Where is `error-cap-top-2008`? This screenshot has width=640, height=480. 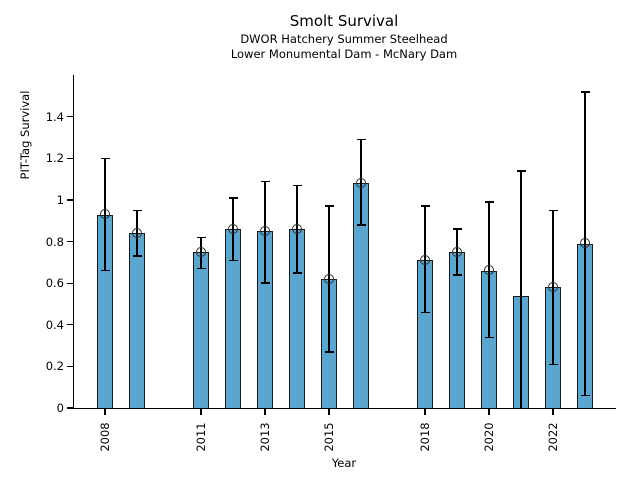 error-cap-top-2008 is located at coordinates (105, 158).